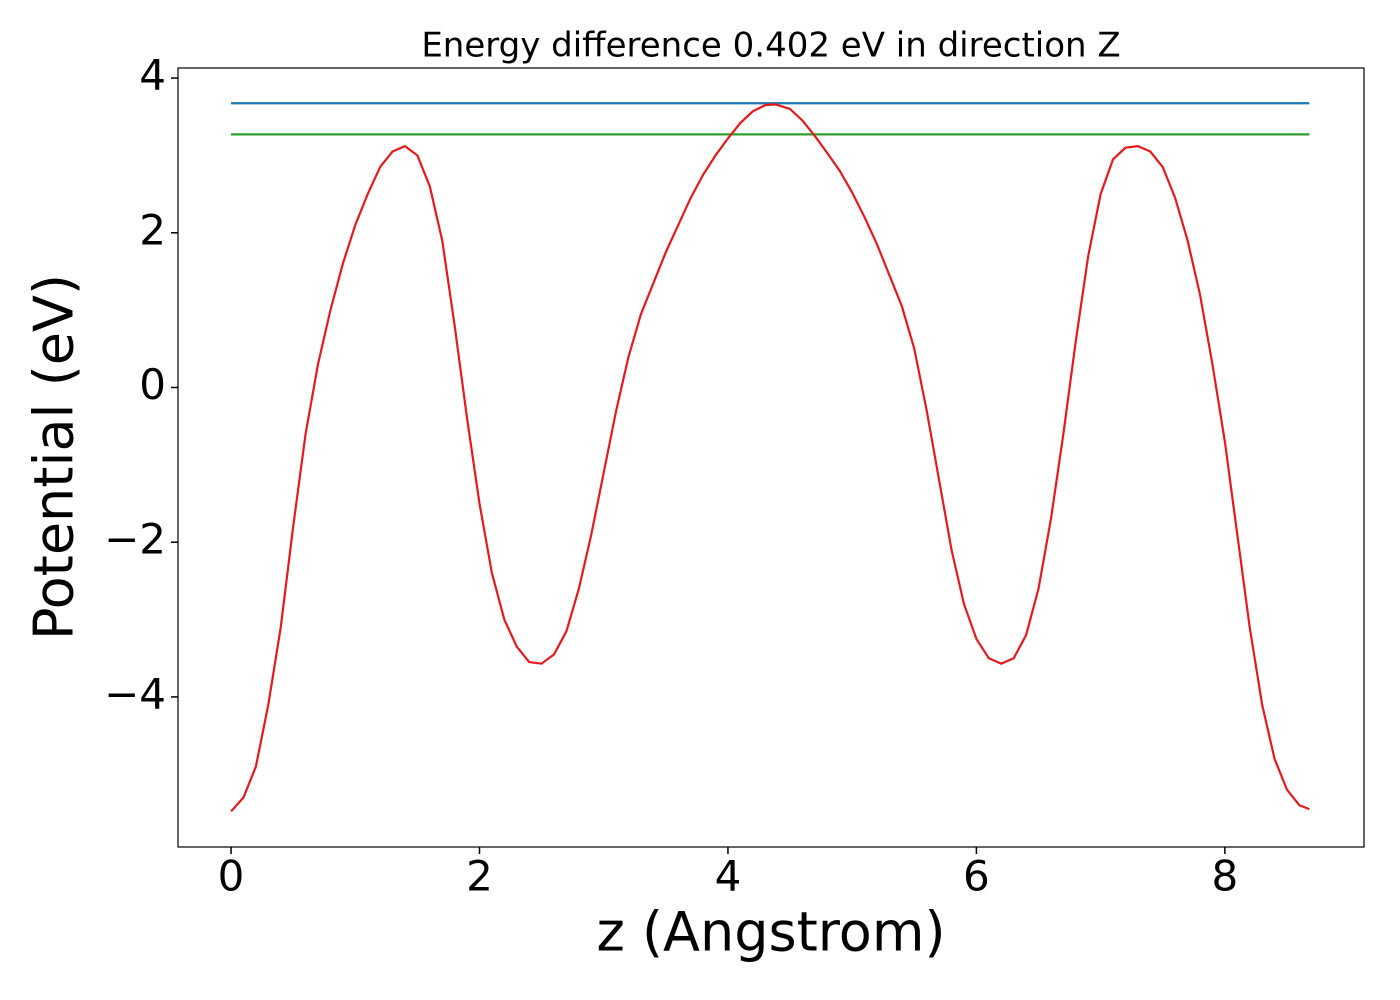 This screenshot has height=1000, width=1400. Describe the element at coordinates (135, 539) in the screenshot. I see `y-tick-label: −2` at that location.